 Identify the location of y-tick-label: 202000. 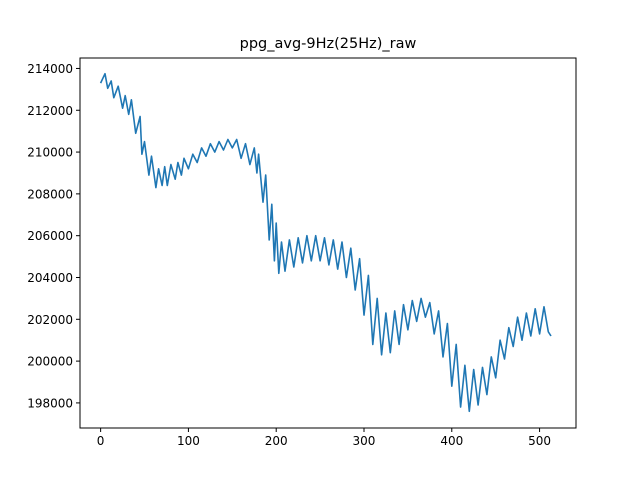
(50, 320).